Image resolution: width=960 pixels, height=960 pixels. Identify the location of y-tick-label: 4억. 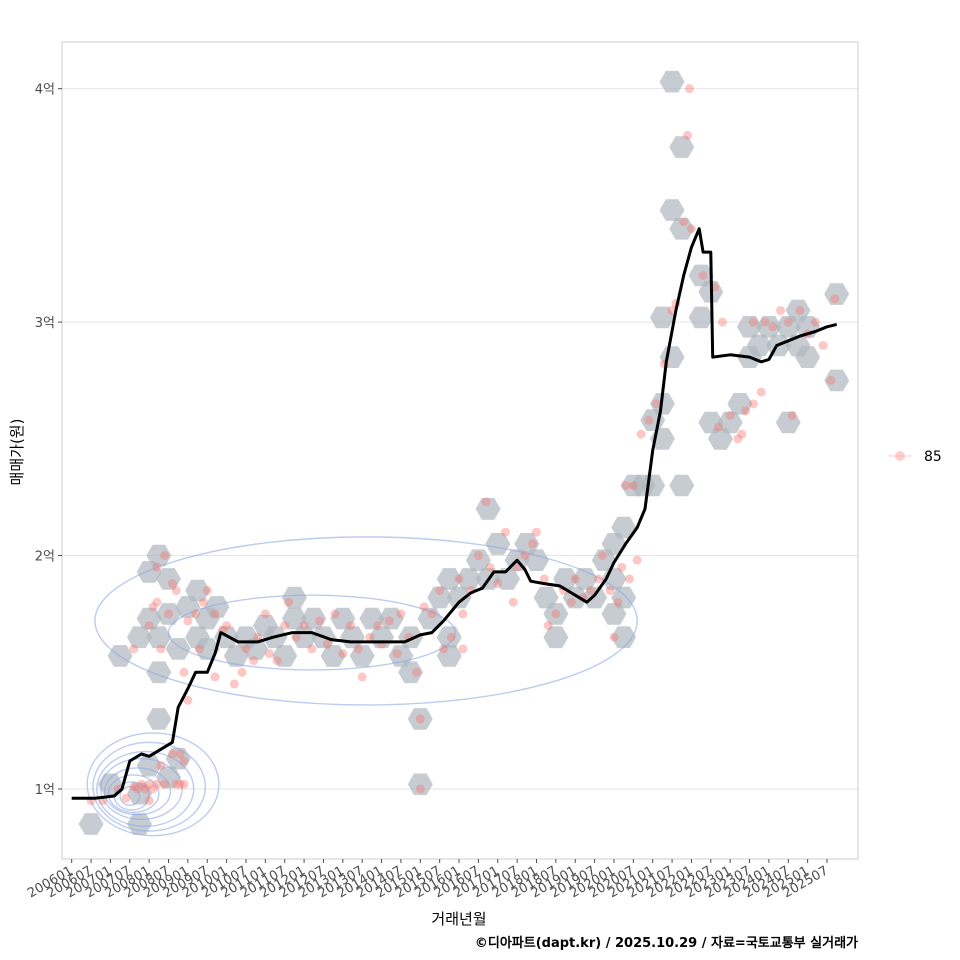
(45, 90).